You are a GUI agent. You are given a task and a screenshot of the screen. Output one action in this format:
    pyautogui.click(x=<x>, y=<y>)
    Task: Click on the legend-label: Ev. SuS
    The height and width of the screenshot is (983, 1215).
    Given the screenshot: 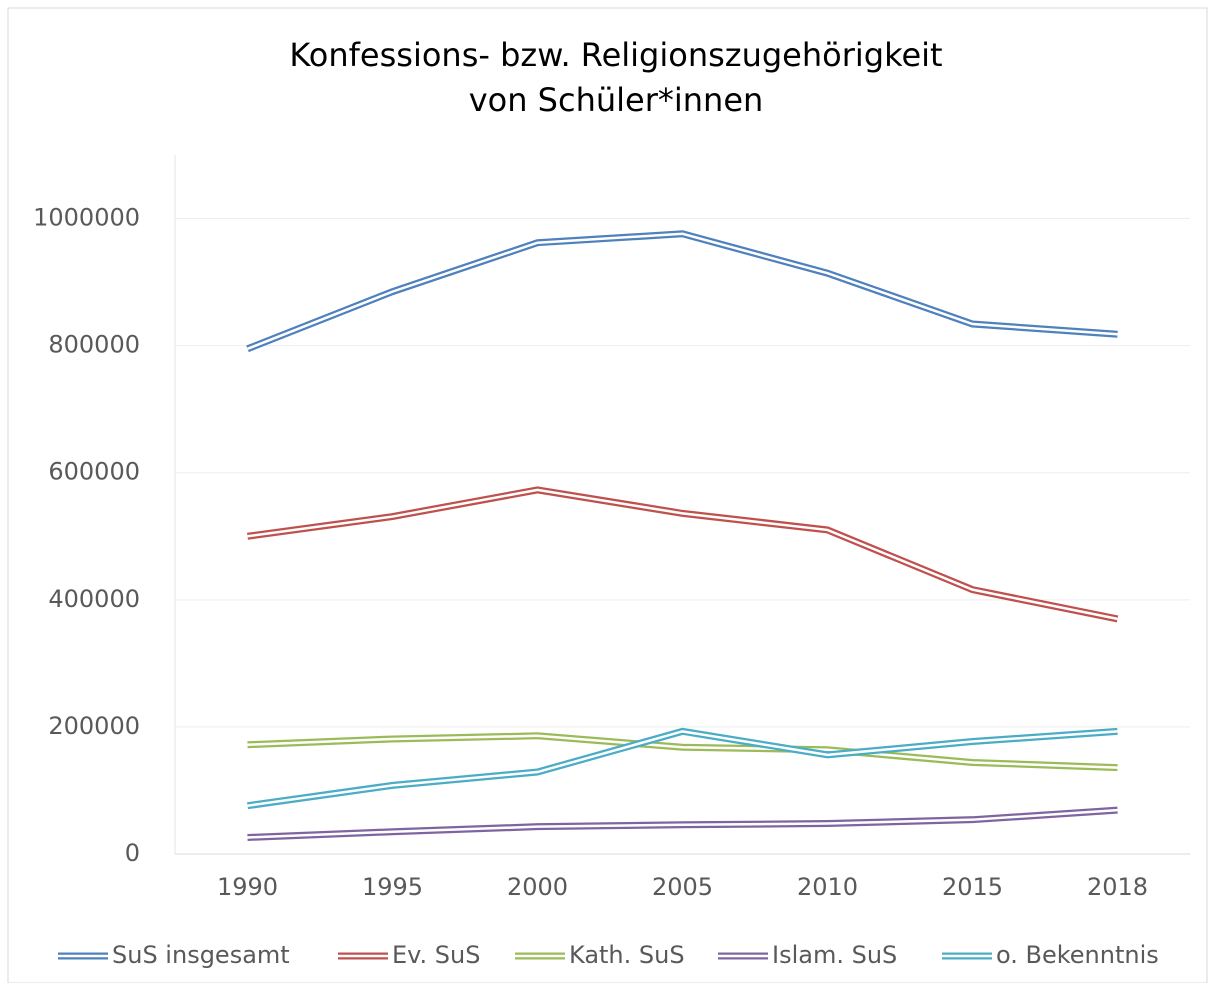 What is the action you would take?
    pyautogui.click(x=436, y=955)
    